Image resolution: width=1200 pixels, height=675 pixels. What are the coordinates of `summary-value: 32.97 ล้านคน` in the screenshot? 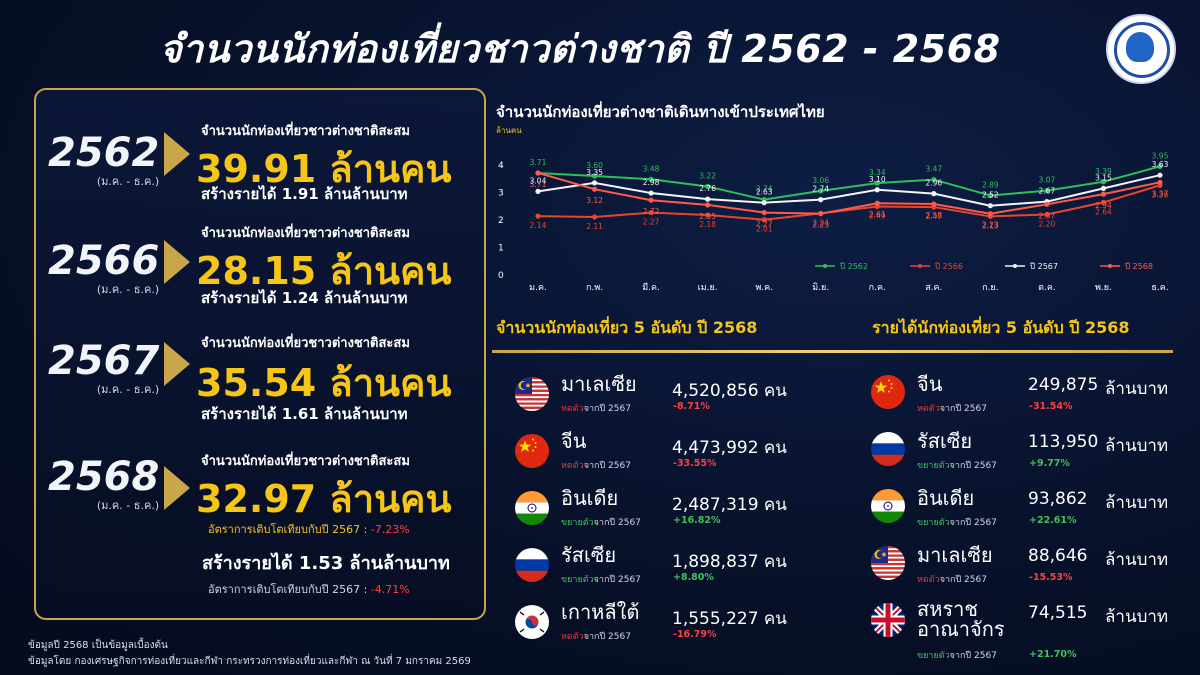 It's located at (324, 499).